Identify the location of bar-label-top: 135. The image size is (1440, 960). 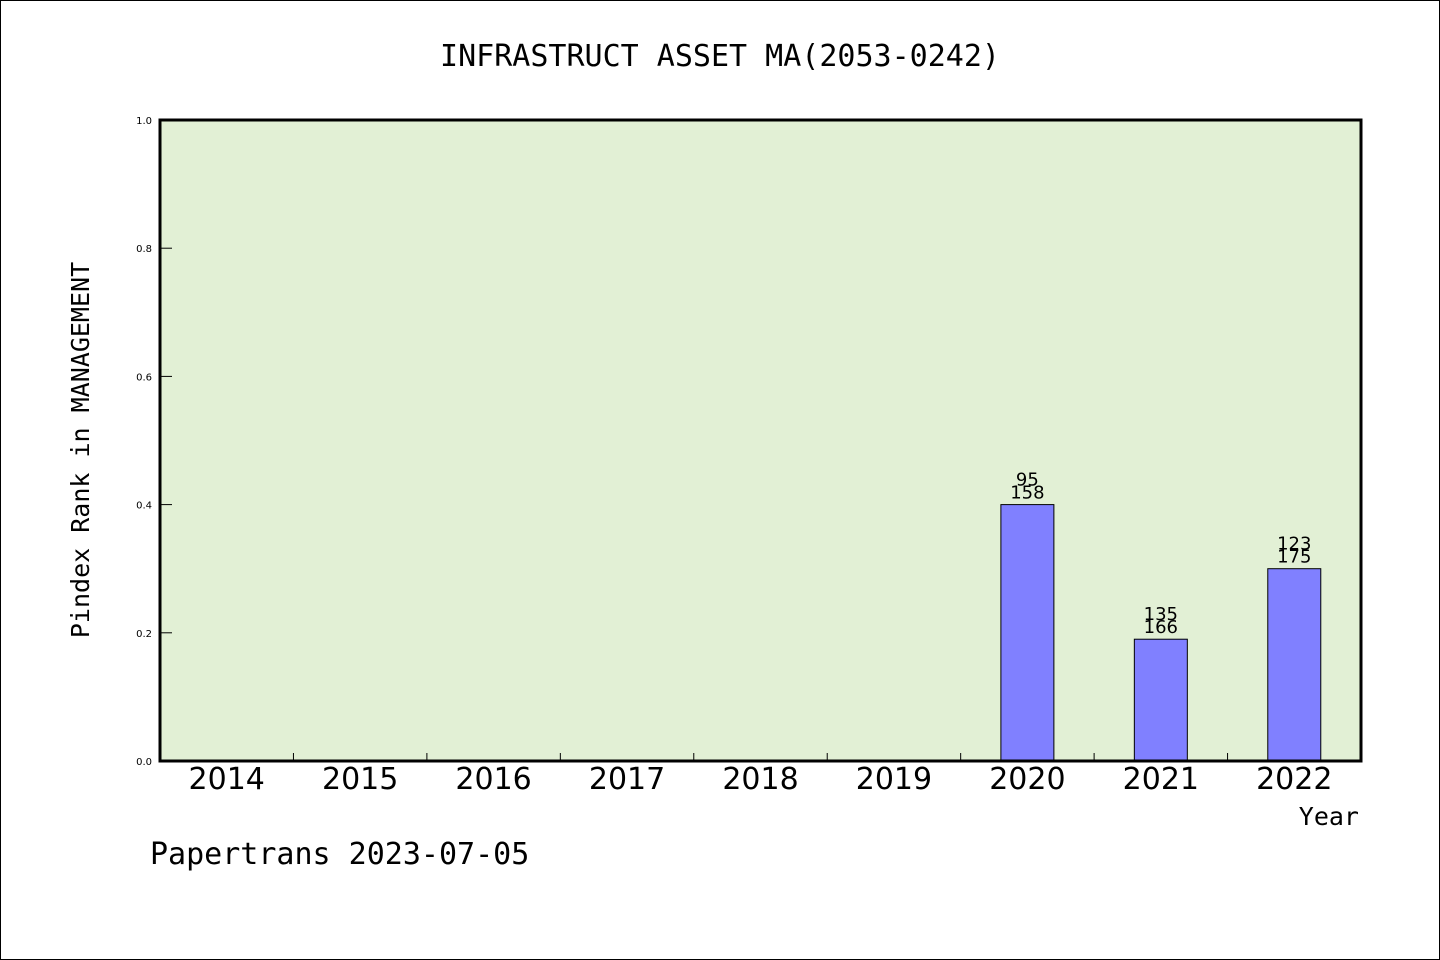
(1161, 614).